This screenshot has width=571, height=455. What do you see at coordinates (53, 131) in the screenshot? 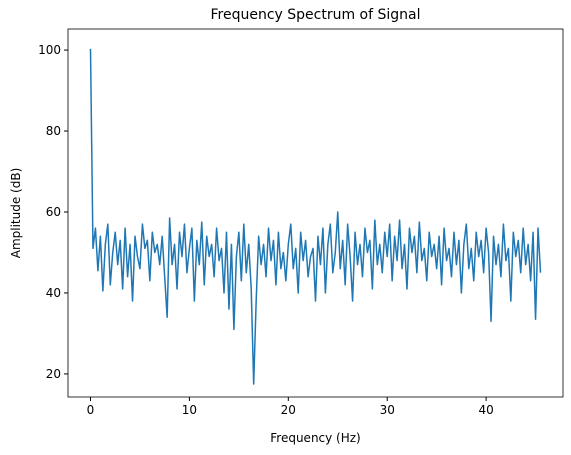
I see `y-tick-label: 80` at bounding box center [53, 131].